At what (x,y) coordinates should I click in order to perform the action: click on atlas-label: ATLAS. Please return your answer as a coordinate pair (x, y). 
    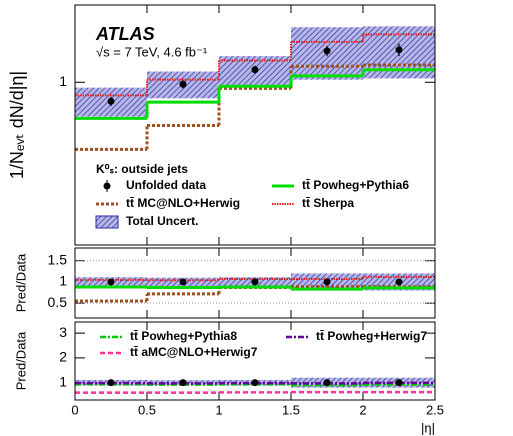
    Looking at the image, I should click on (125, 34).